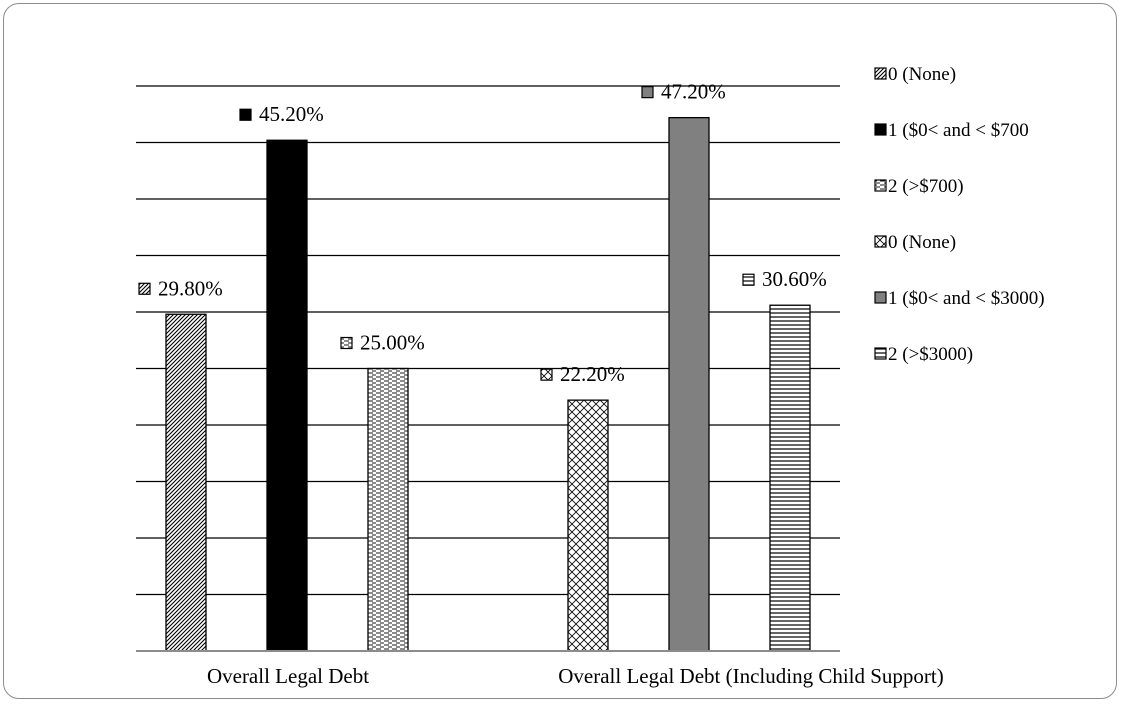  Describe the element at coordinates (794, 279) in the screenshot. I see `data-label: 30.60%` at that location.